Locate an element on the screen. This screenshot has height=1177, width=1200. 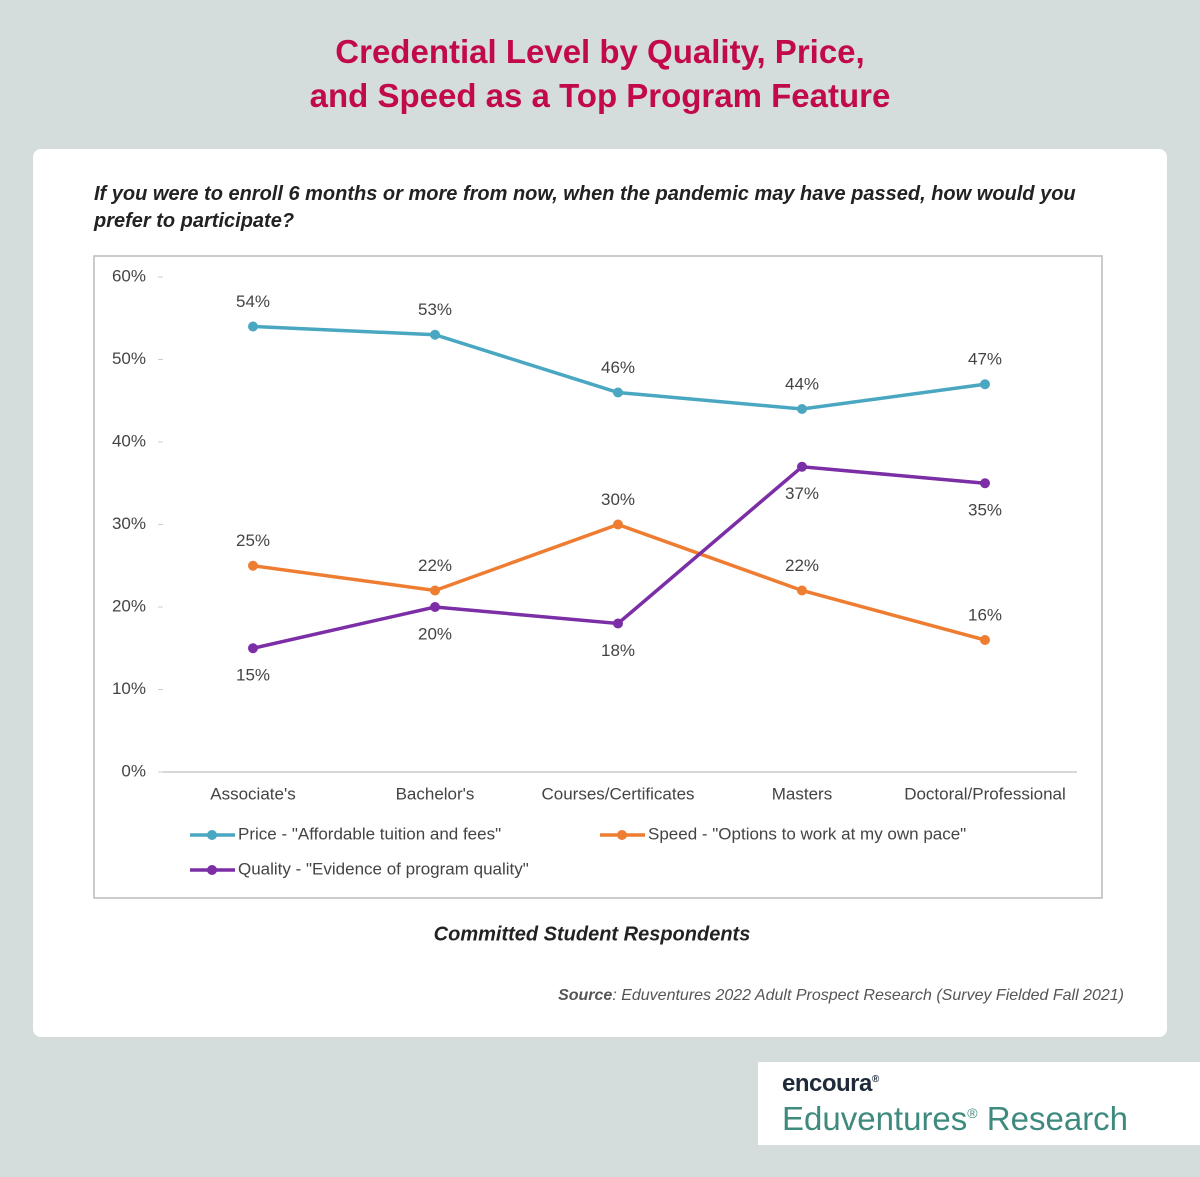
x-tick-label: Courses/Certificates is located at coordinates (617, 793).